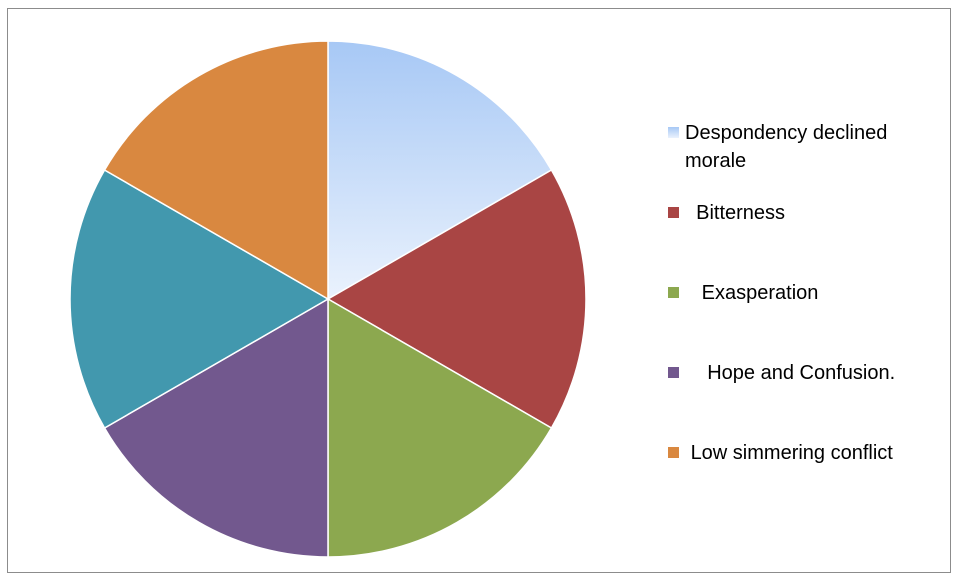  I want to click on pie-slice-teal, so click(199, 299).